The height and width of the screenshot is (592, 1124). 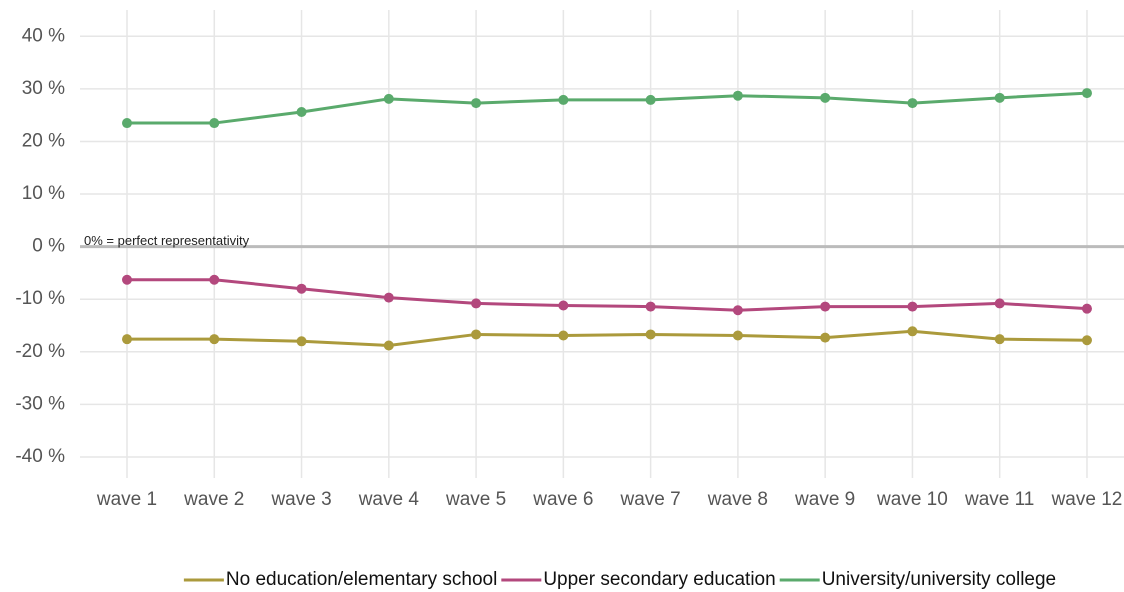 I want to click on y-tick-label: -40 %, so click(x=40, y=456).